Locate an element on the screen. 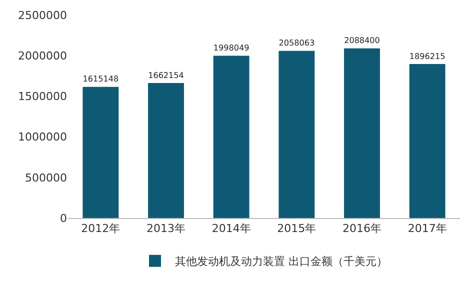 This screenshot has height=287, width=475. x-tick-label: 2015年 is located at coordinates (296, 229).